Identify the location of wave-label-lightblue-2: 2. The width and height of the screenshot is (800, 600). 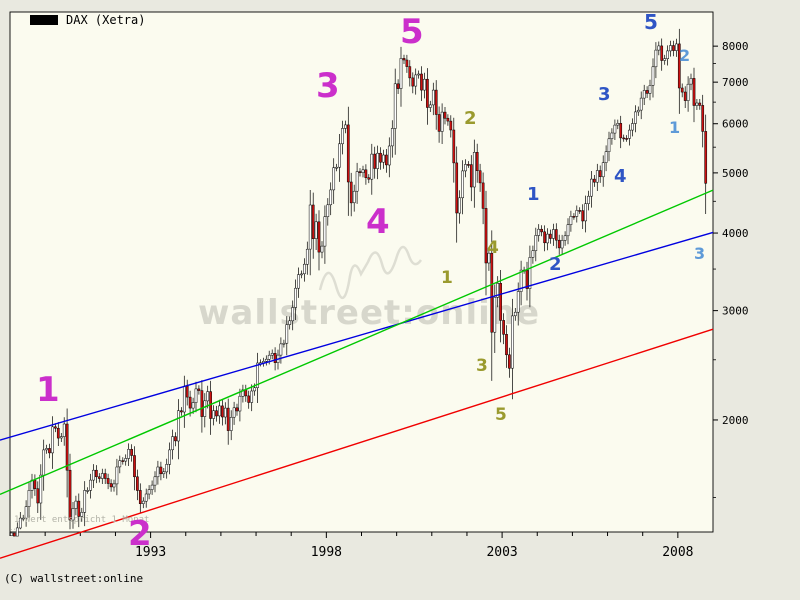
(685, 55).